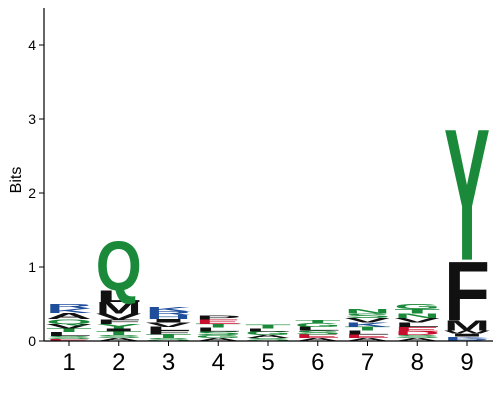 The width and height of the screenshot is (500, 405). Describe the element at coordinates (417, 333) in the screenshot. I see `logo-letter-D: D` at that location.